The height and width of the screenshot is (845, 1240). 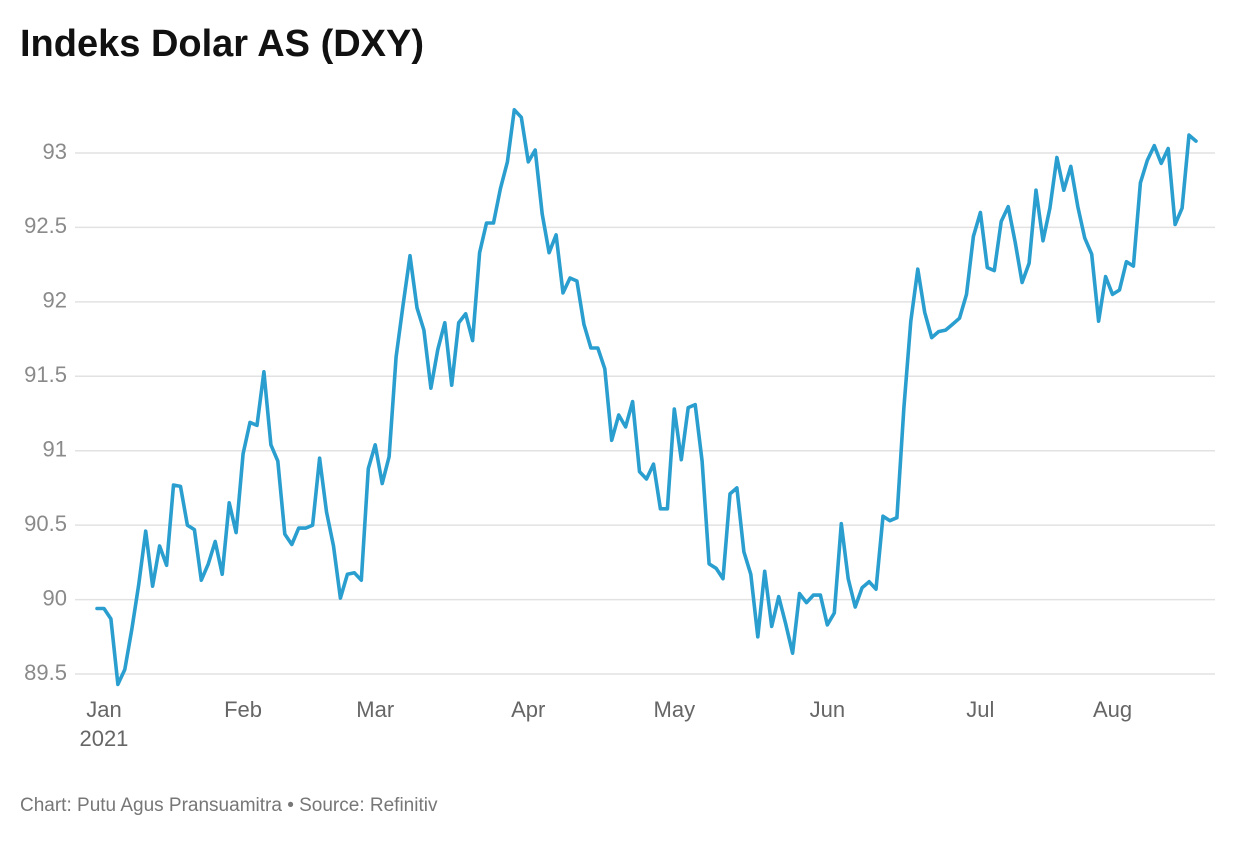 What do you see at coordinates (222, 44) in the screenshot?
I see `chart-title: Indeks Dolar AS (DXY)` at bounding box center [222, 44].